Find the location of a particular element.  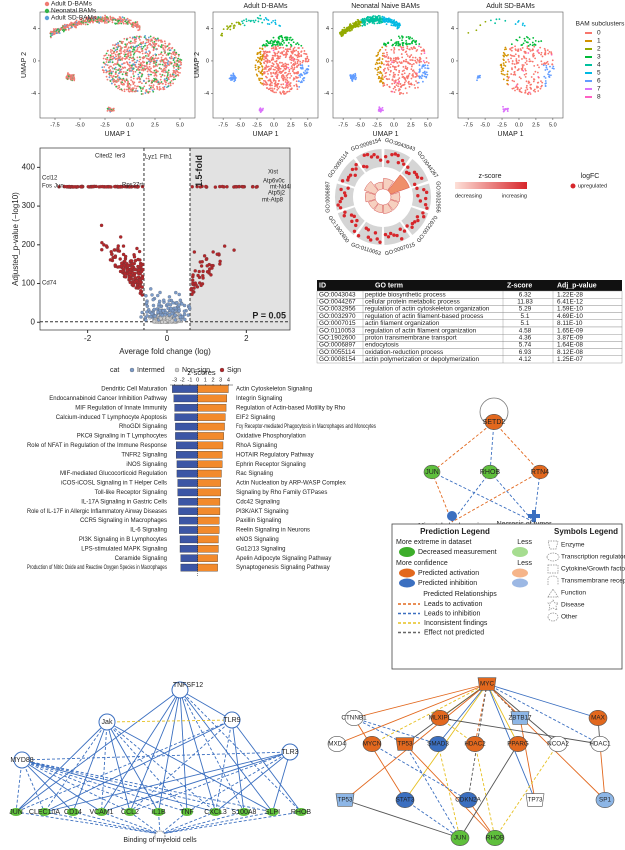

node-label: MYC is located at coordinates (487, 684).